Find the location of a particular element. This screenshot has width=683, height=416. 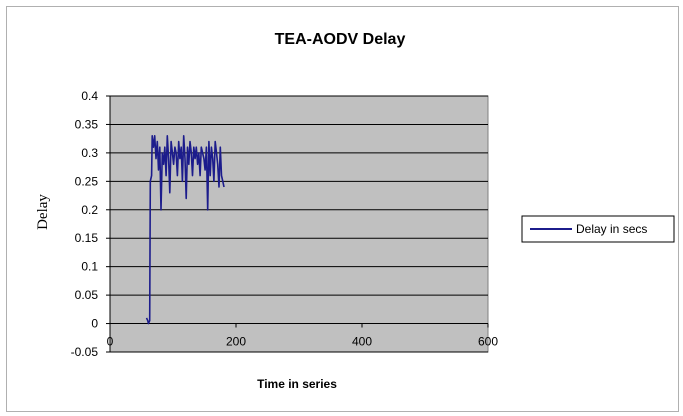

y-axis-ticks: -0.05 0 0.05 0.1 0.15 0.2 0.25 0.3 0.35 0.4 is located at coordinates (90, 224).